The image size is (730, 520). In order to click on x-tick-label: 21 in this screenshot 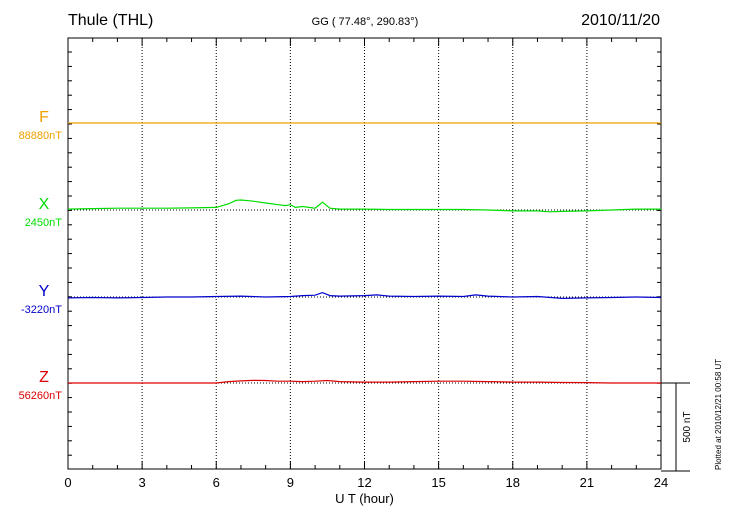, I will do `click(587, 482)`.